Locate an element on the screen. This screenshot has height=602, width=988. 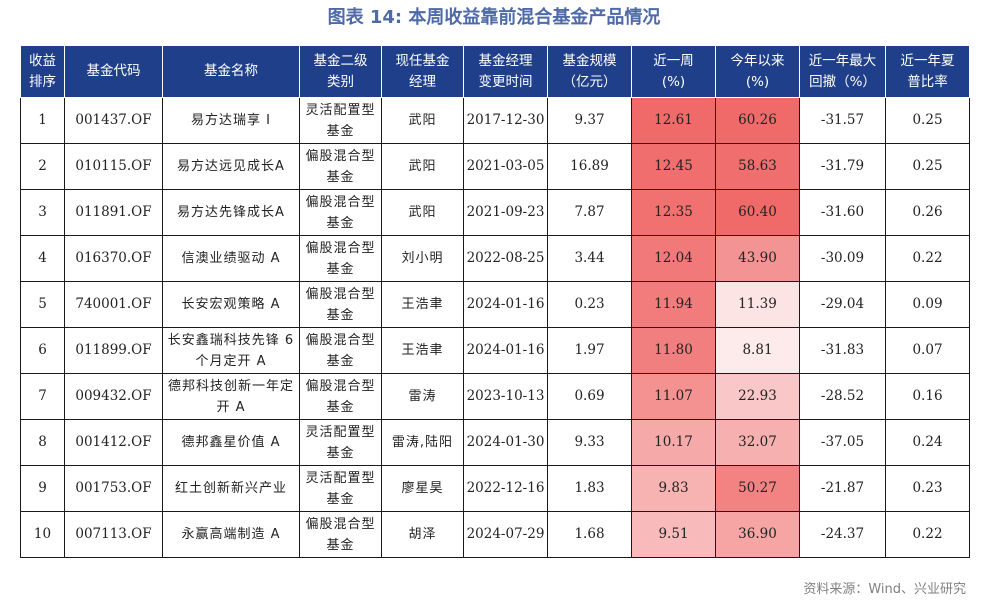
header-size: 基金规模 （亿元） is located at coordinates (589, 71).